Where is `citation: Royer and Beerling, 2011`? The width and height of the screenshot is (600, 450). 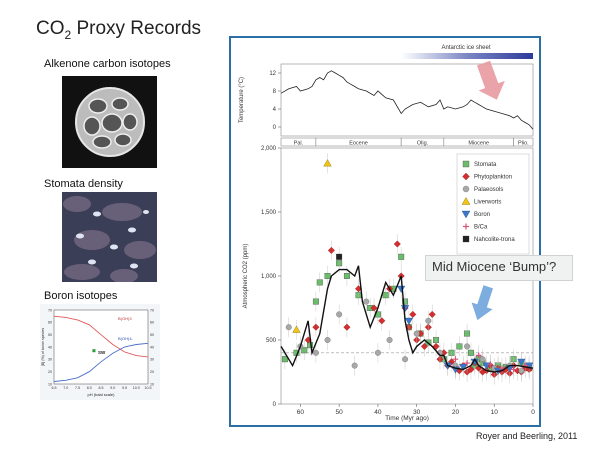 citation: Royer and Beerling, 2011 is located at coordinates (527, 436).